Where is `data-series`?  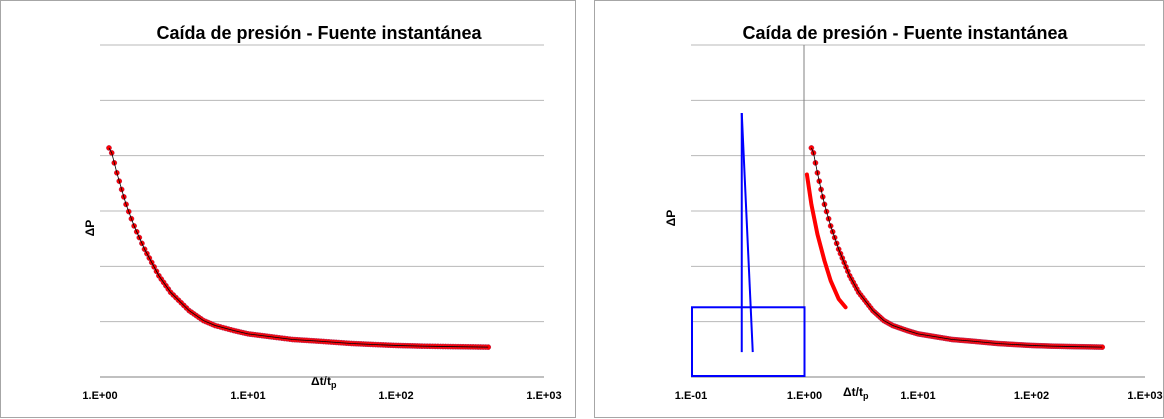
data-series is located at coordinates (955, 247).